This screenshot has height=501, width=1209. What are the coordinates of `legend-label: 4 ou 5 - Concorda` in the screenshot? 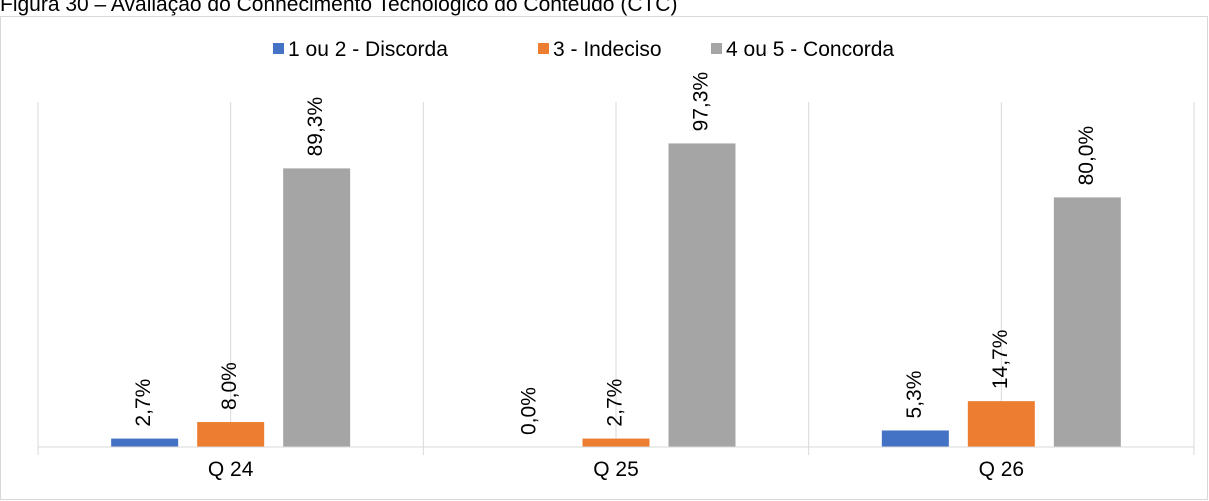 It's located at (810, 49).